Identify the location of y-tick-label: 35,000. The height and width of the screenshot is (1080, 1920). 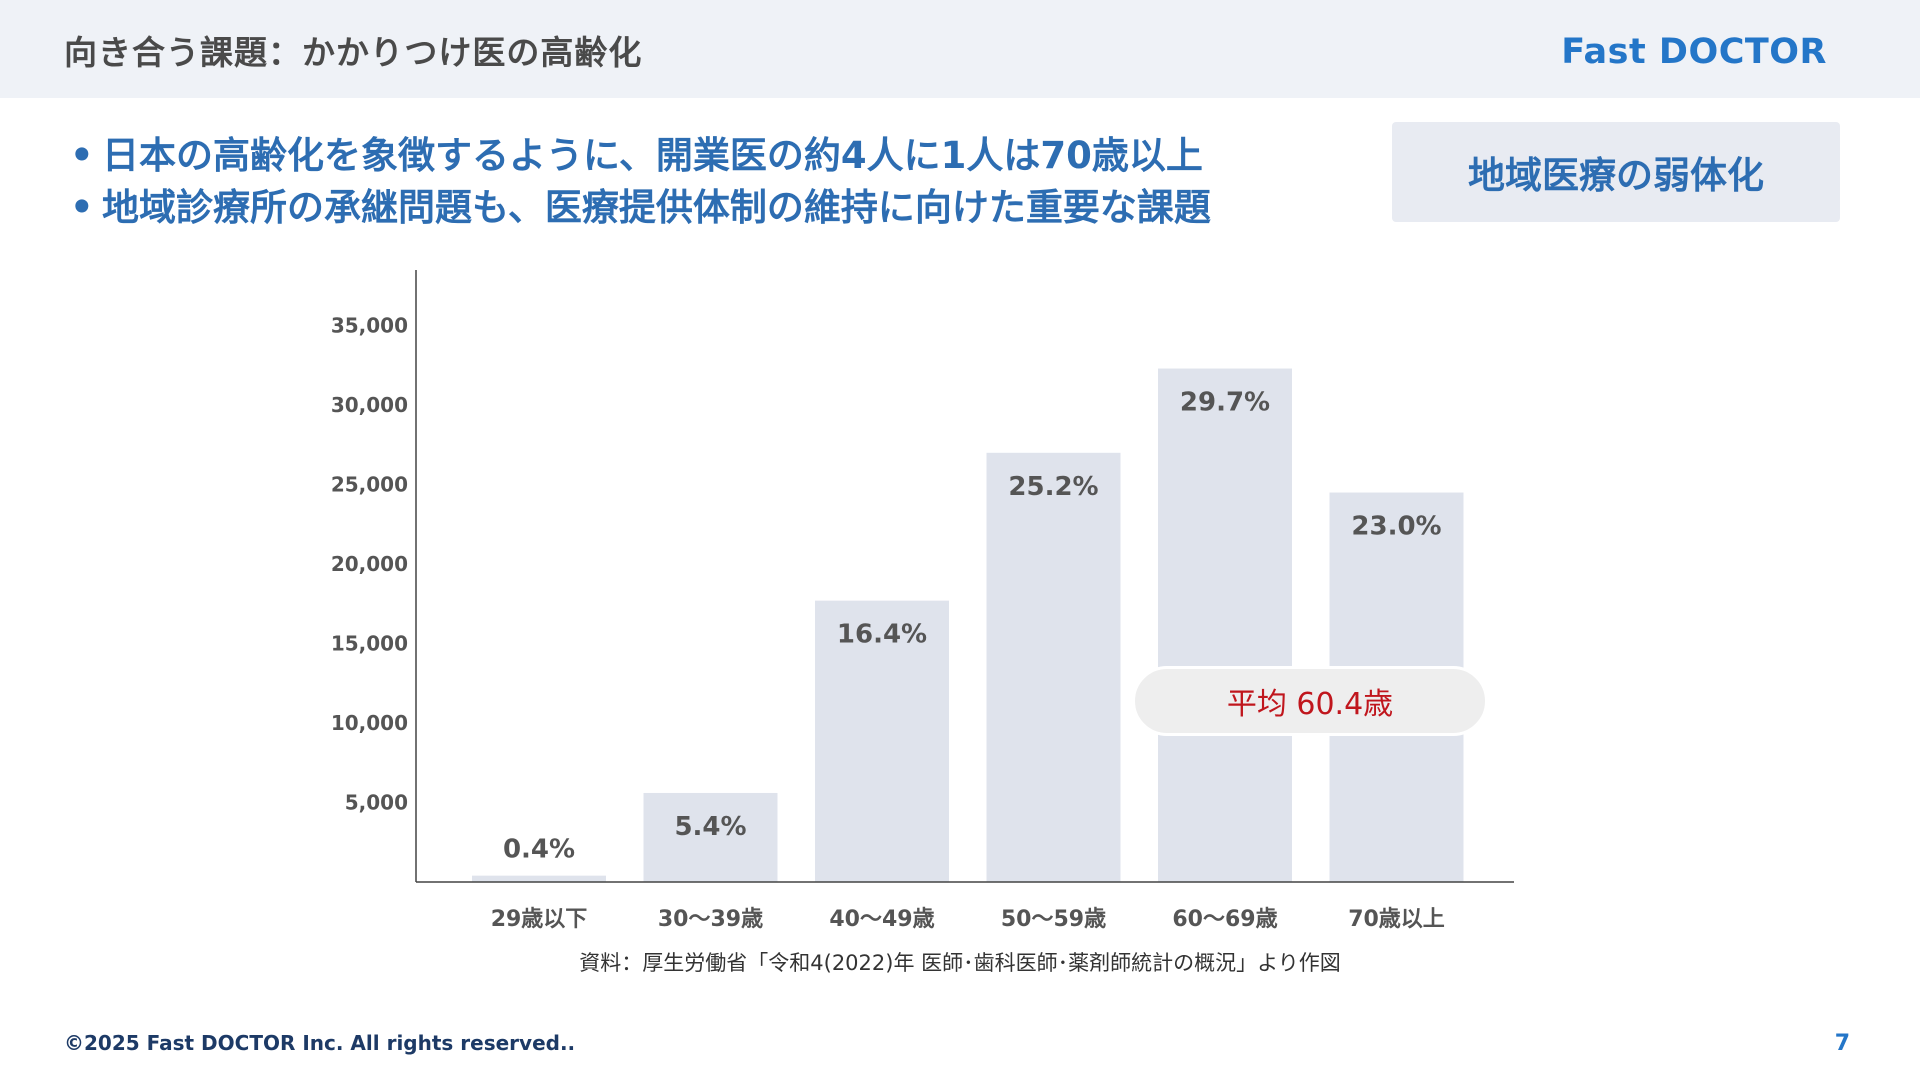
(369, 326).